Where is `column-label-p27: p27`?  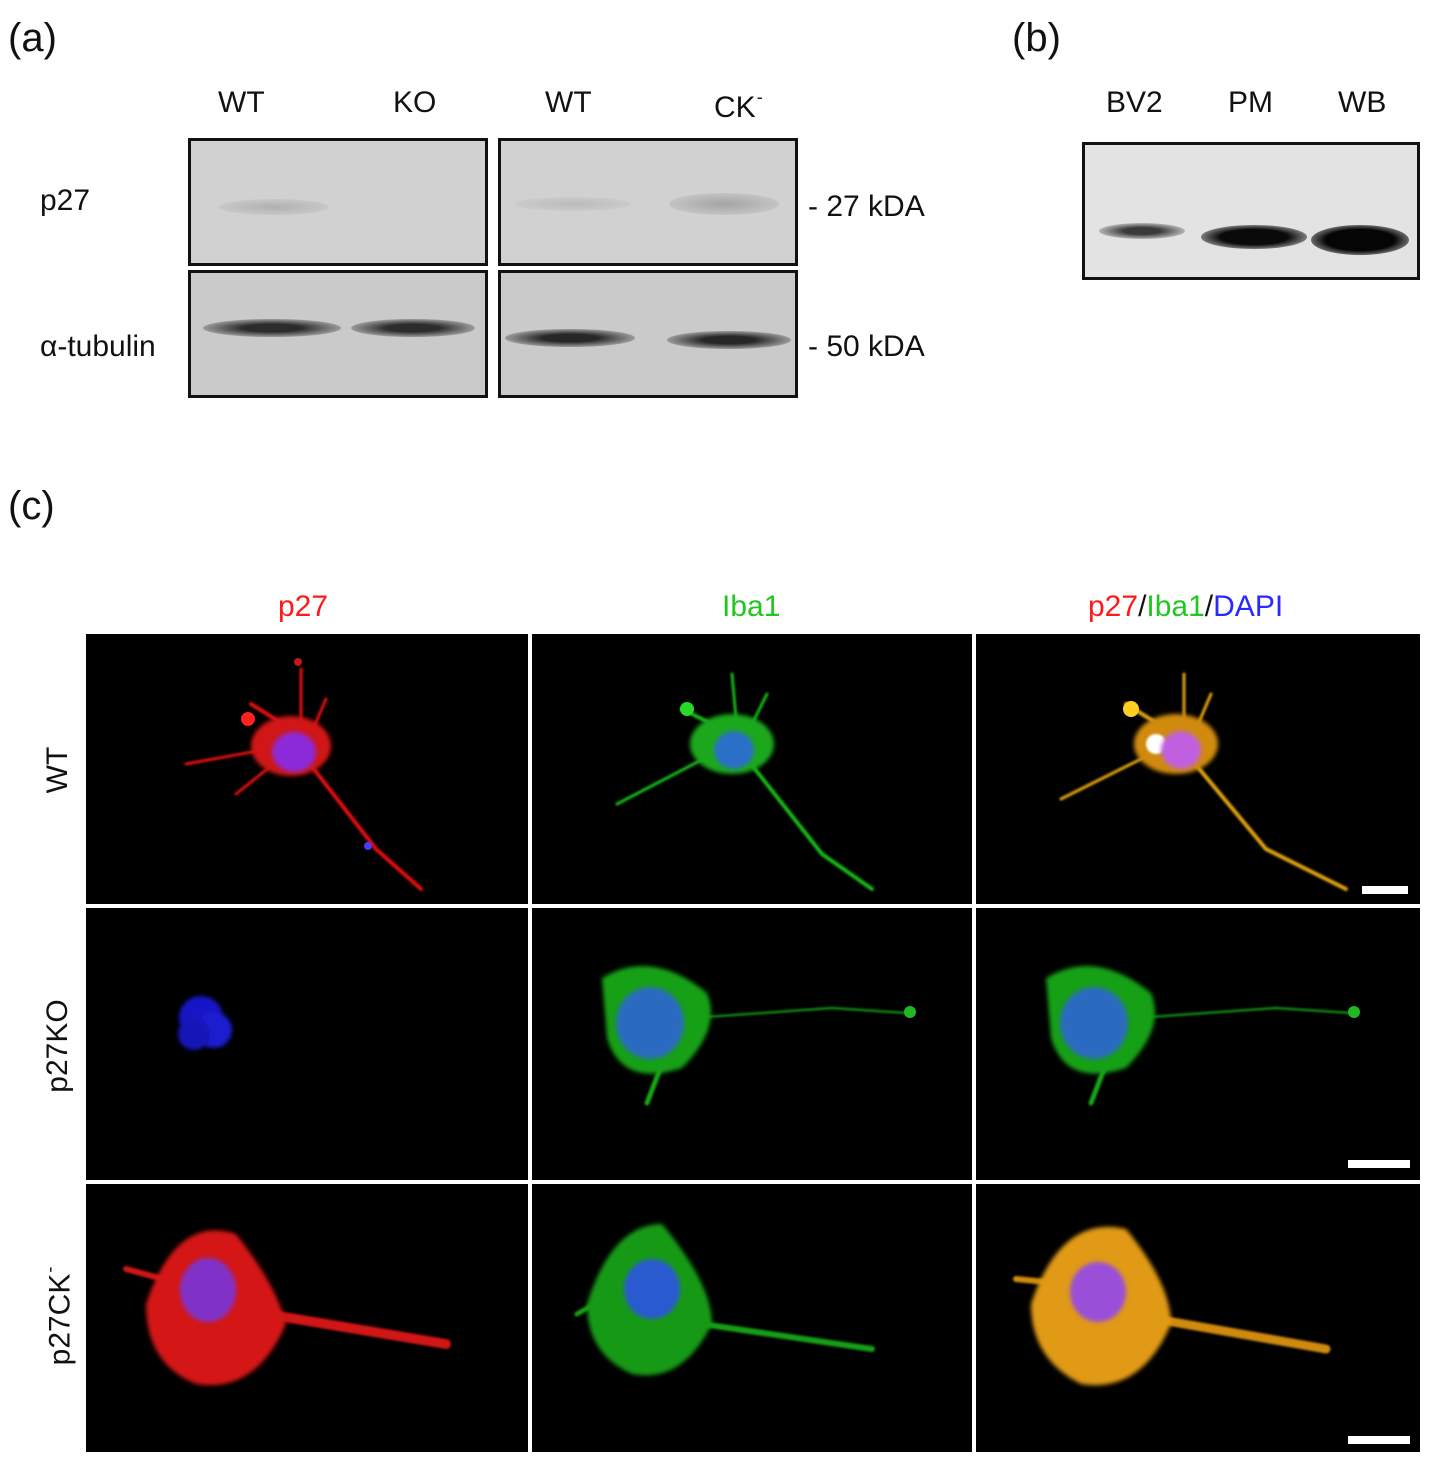 column-label-p27: p27 is located at coordinates (303, 606).